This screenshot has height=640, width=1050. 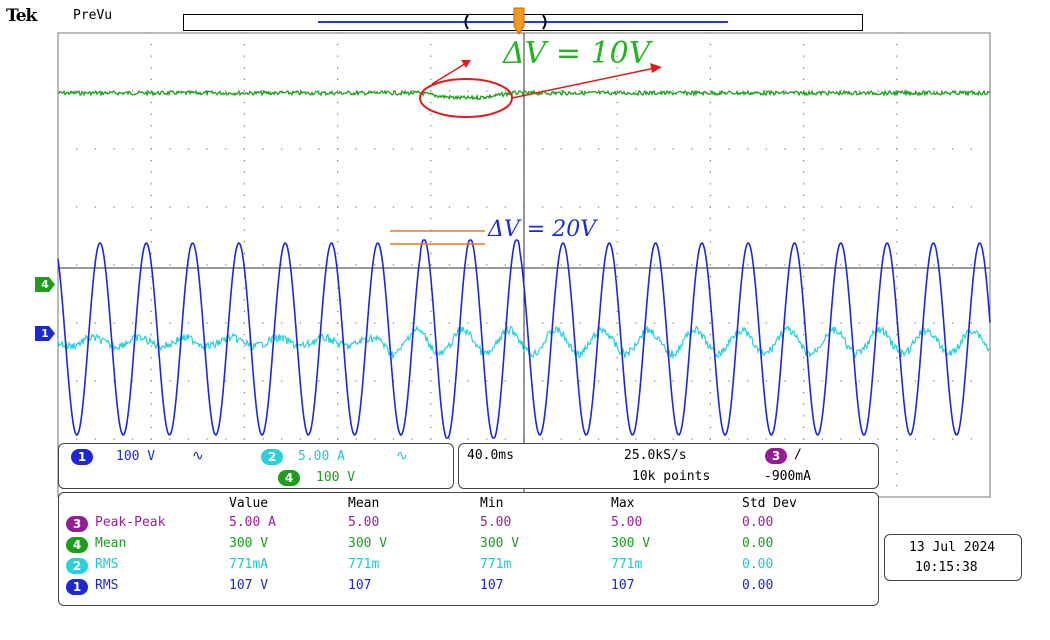 What do you see at coordinates (77, 545) in the screenshot?
I see `meas-row-badge: 4` at bounding box center [77, 545].